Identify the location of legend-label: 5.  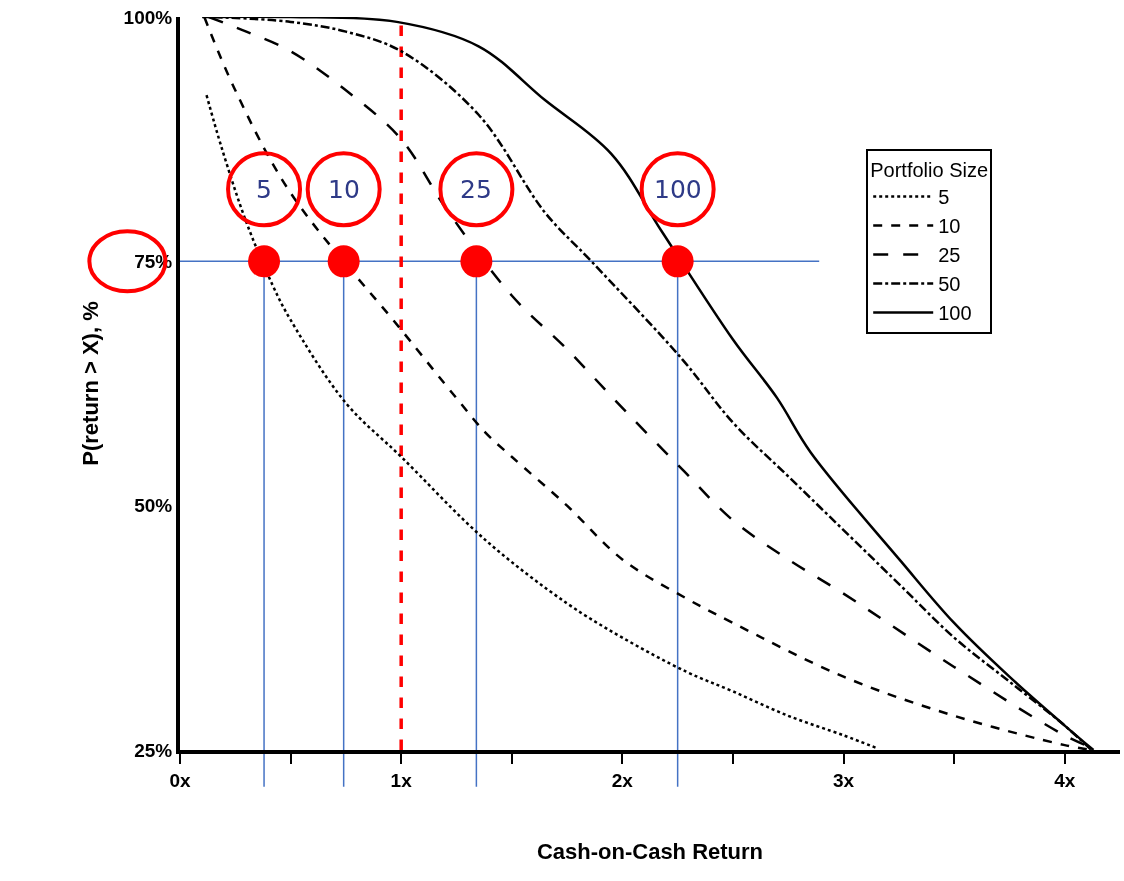
(944, 197).